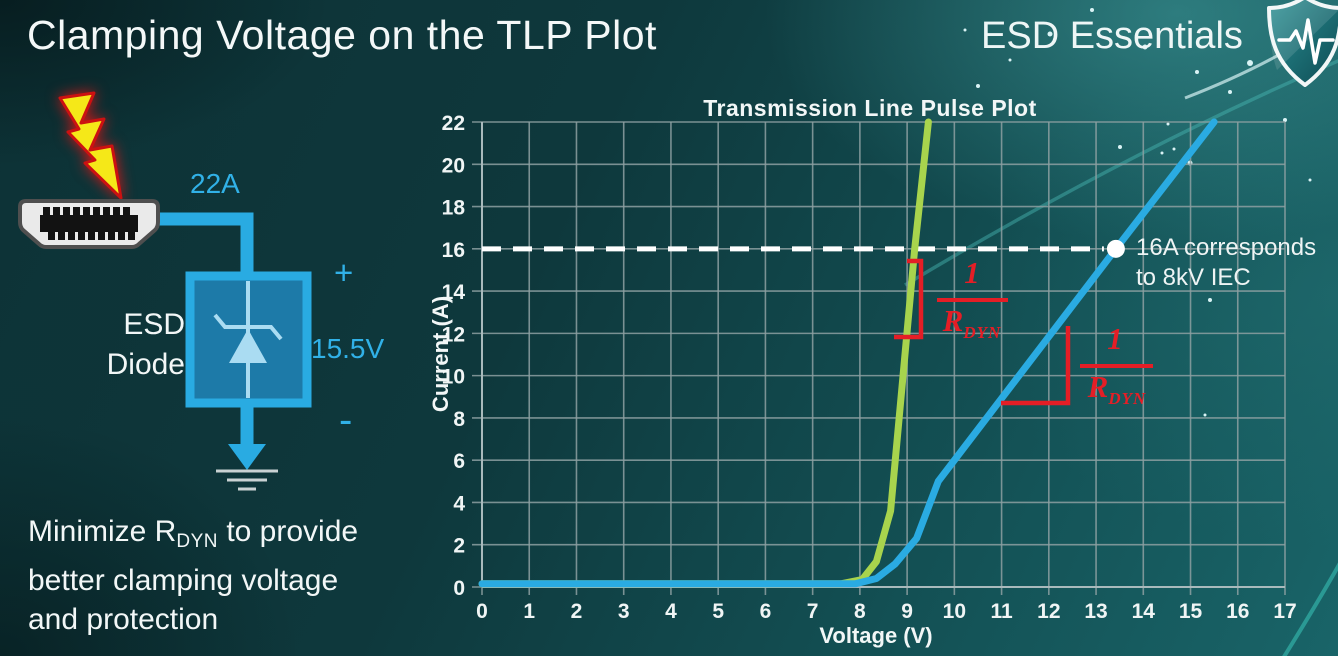 This screenshot has width=1338, height=656. Describe the element at coordinates (1193, 277) in the screenshot. I see `marker-annotation-line-2: to 8kV IEC` at that location.